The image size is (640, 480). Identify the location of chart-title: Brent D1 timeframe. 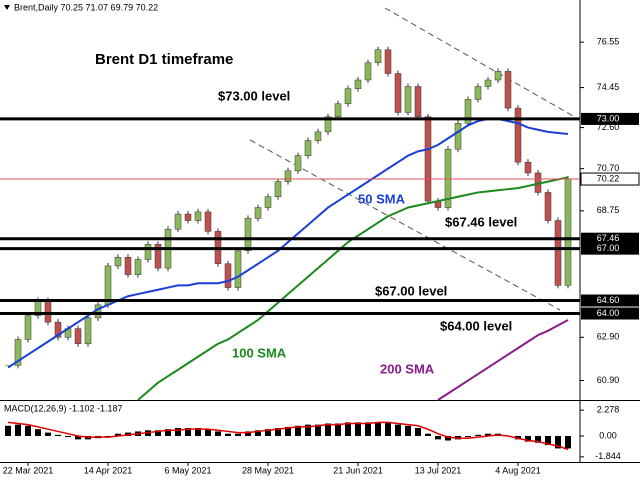
(164, 59).